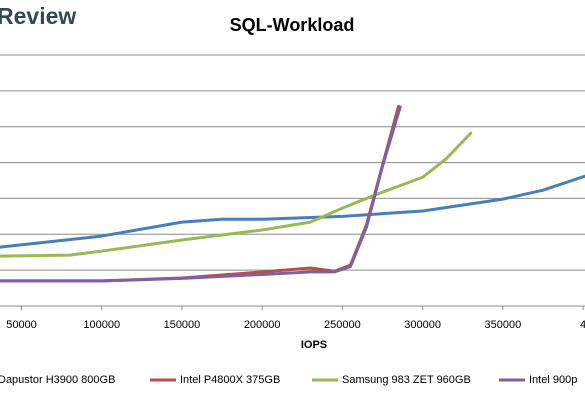 The width and height of the screenshot is (585, 401). Describe the element at coordinates (502, 325) in the screenshot. I see `x-tick-label: 350000` at that location.